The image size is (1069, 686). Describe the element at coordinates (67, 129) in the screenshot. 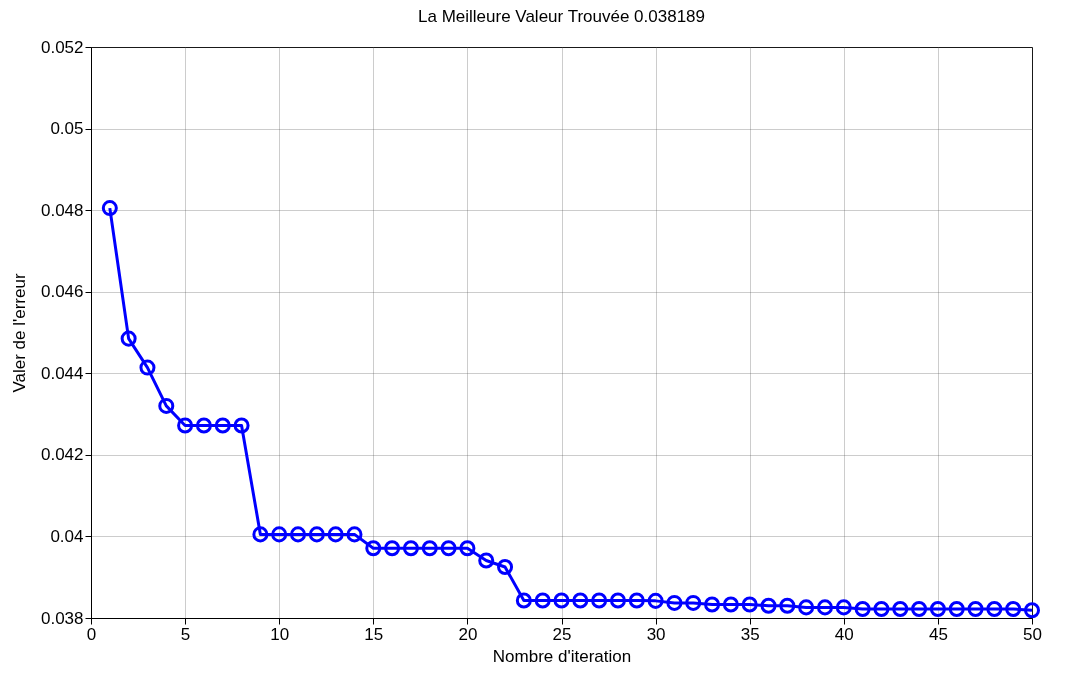

I see `y-tick-label: 0.05` at that location.